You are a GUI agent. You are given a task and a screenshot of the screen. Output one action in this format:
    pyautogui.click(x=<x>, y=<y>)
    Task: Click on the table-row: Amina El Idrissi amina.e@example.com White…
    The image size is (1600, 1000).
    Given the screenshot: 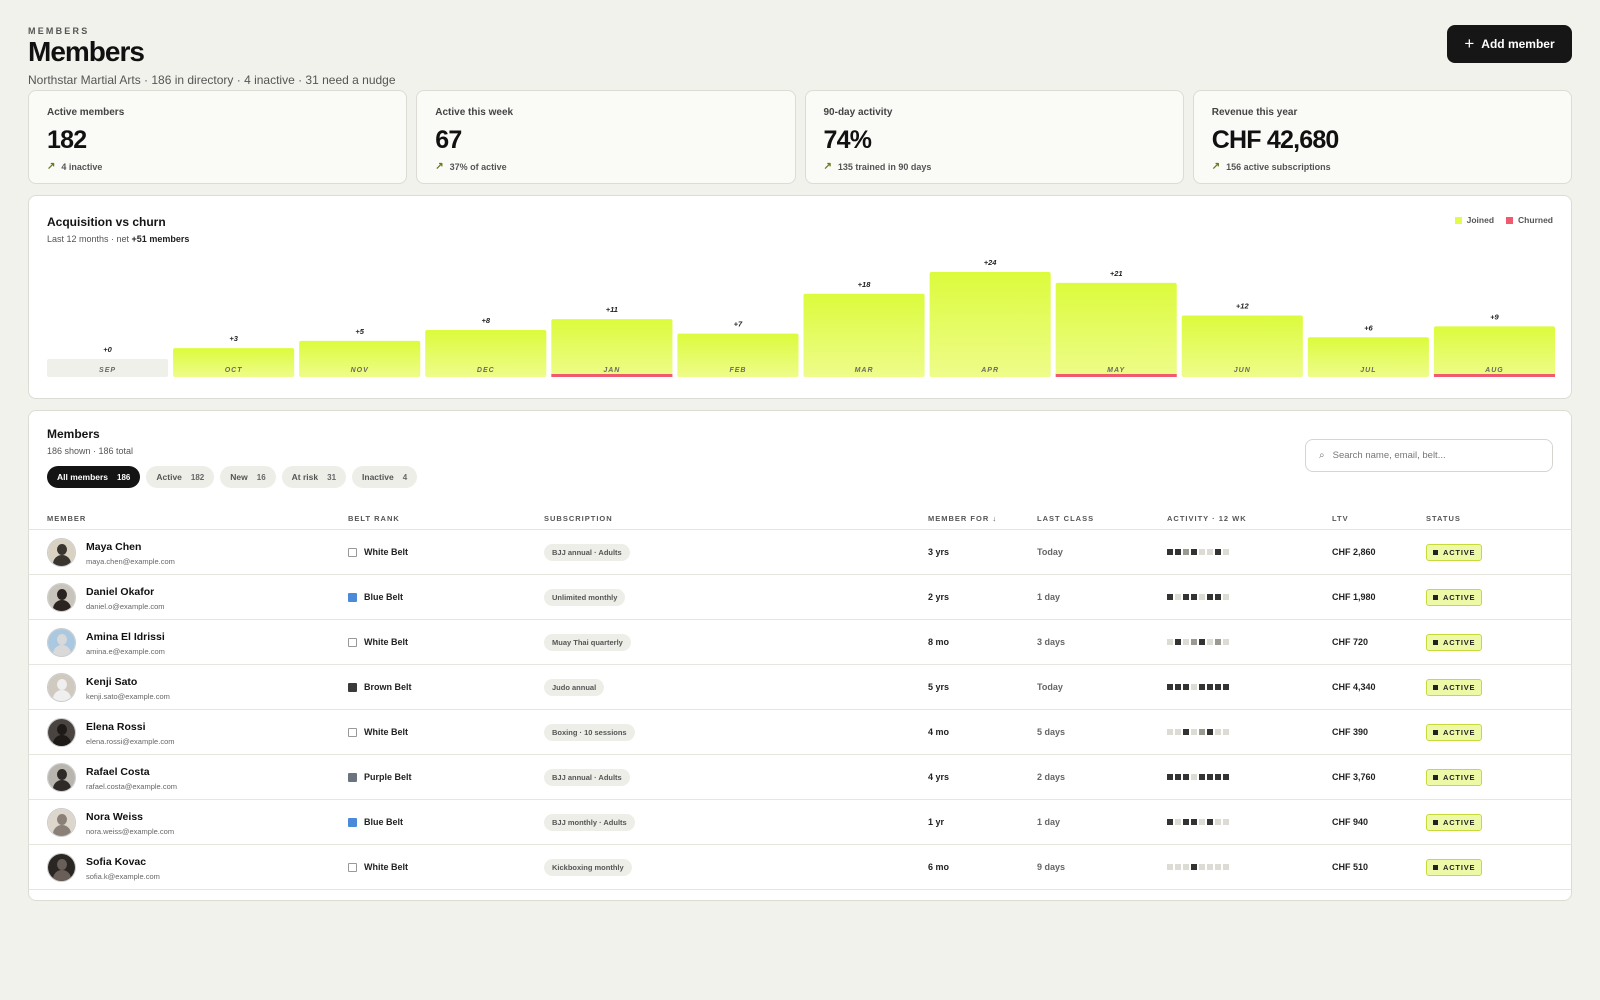 What is the action you would take?
    pyautogui.click(x=800, y=642)
    